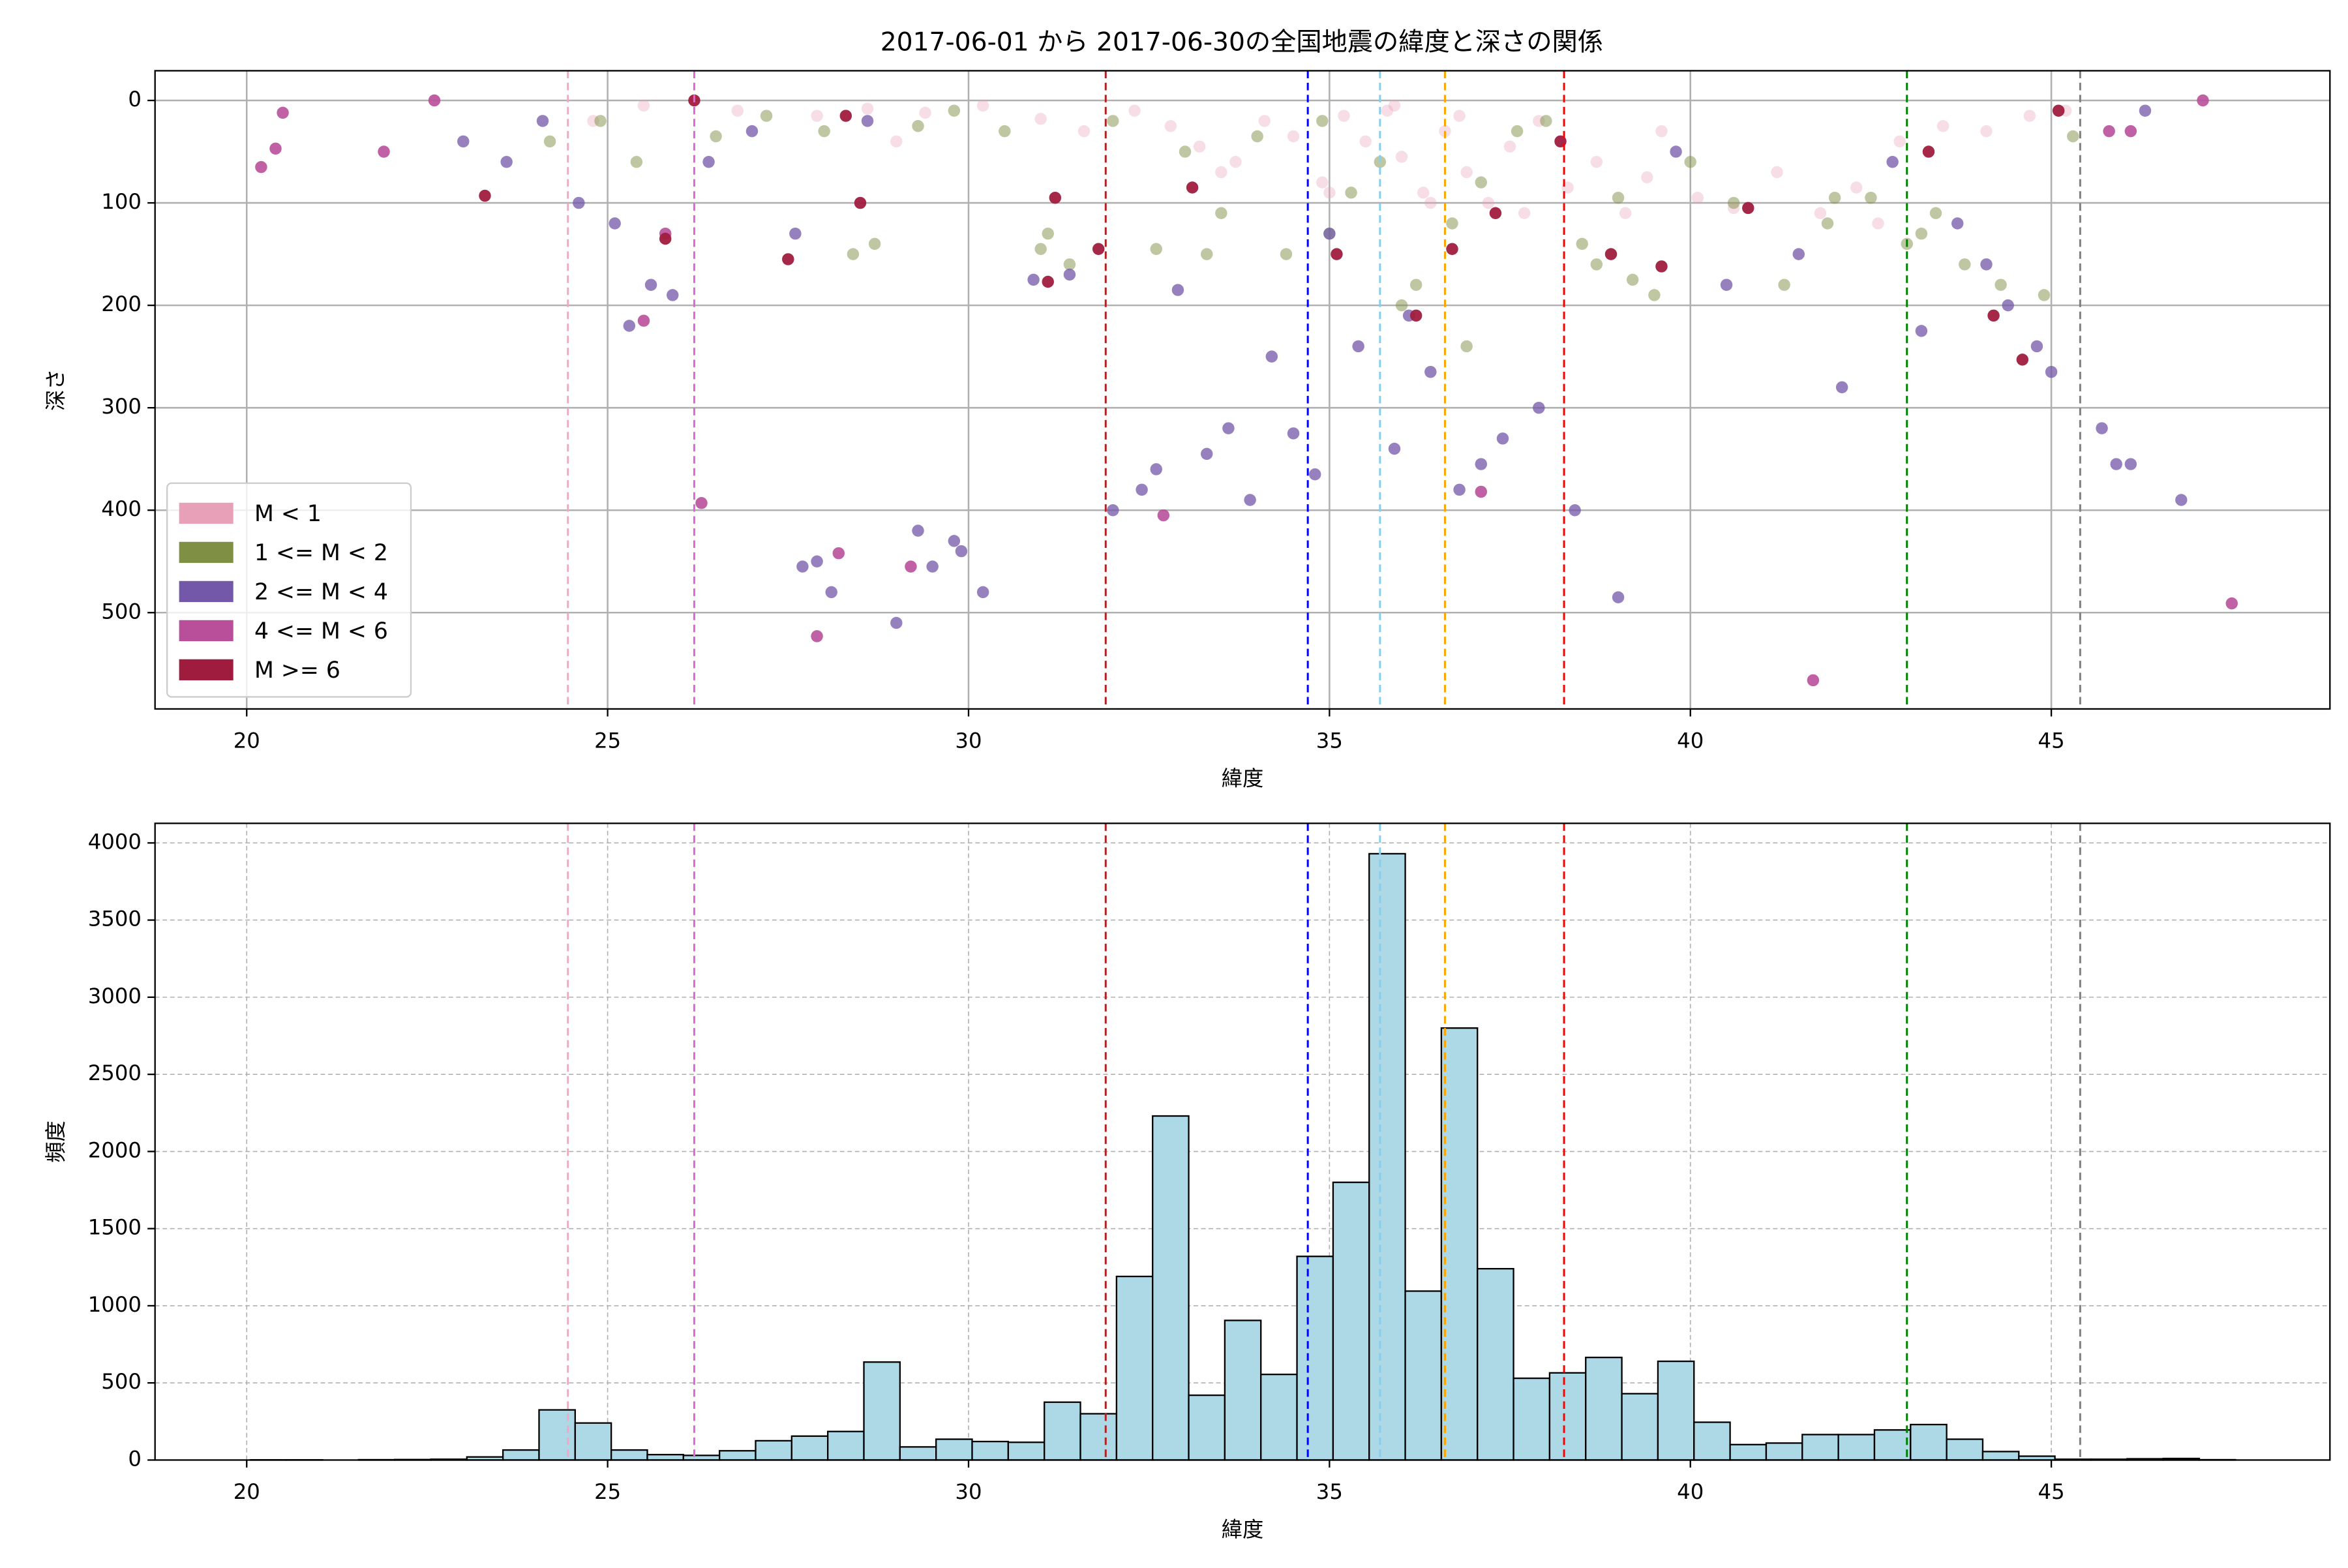 This screenshot has height=1568, width=2348. What do you see at coordinates (1243, 1529) in the screenshot?
I see `x-axis-label: 緯度` at bounding box center [1243, 1529].